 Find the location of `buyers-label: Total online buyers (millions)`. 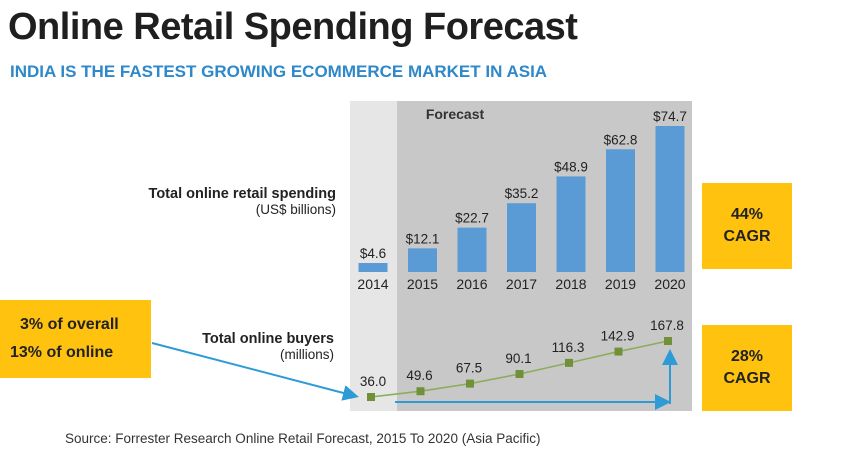

buyers-label: Total online buyers (millions) is located at coordinates (268, 346).